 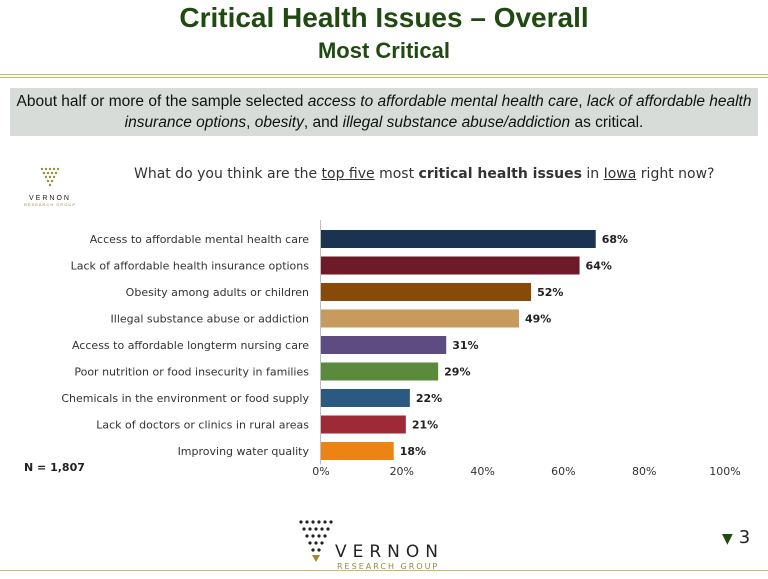 What do you see at coordinates (244, 451) in the screenshot?
I see `category-label: Improving water quality` at bounding box center [244, 451].